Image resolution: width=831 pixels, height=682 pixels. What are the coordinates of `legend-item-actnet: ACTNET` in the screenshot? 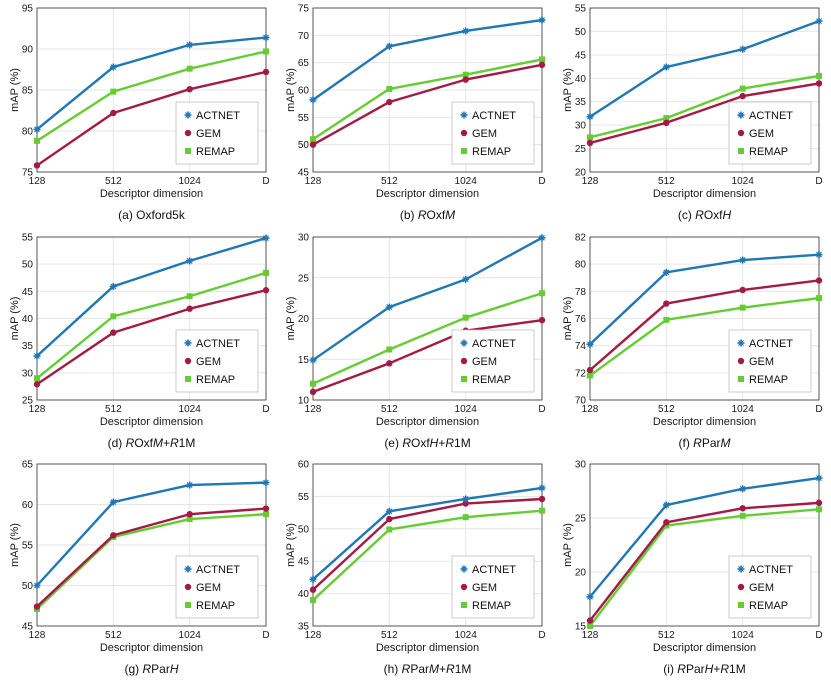 It's located at (212, 344).